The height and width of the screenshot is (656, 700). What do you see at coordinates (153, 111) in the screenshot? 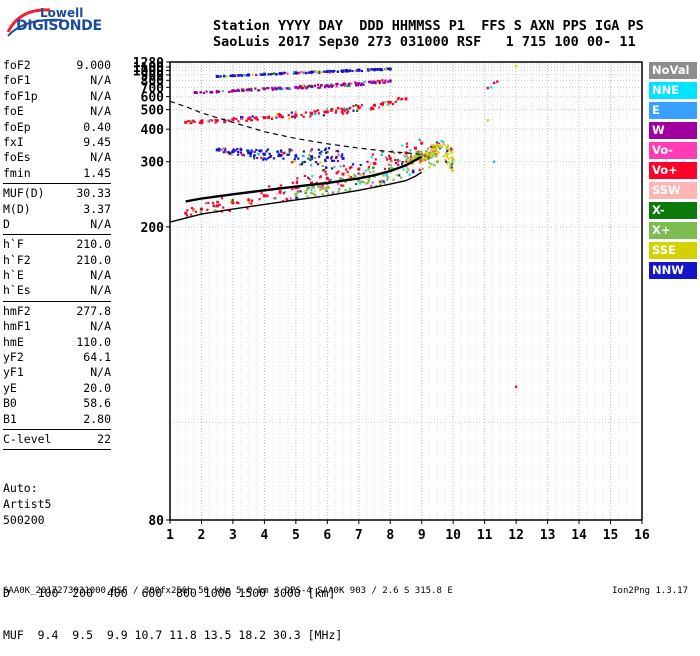
I see `y-tick-label: 500` at bounding box center [153, 111].